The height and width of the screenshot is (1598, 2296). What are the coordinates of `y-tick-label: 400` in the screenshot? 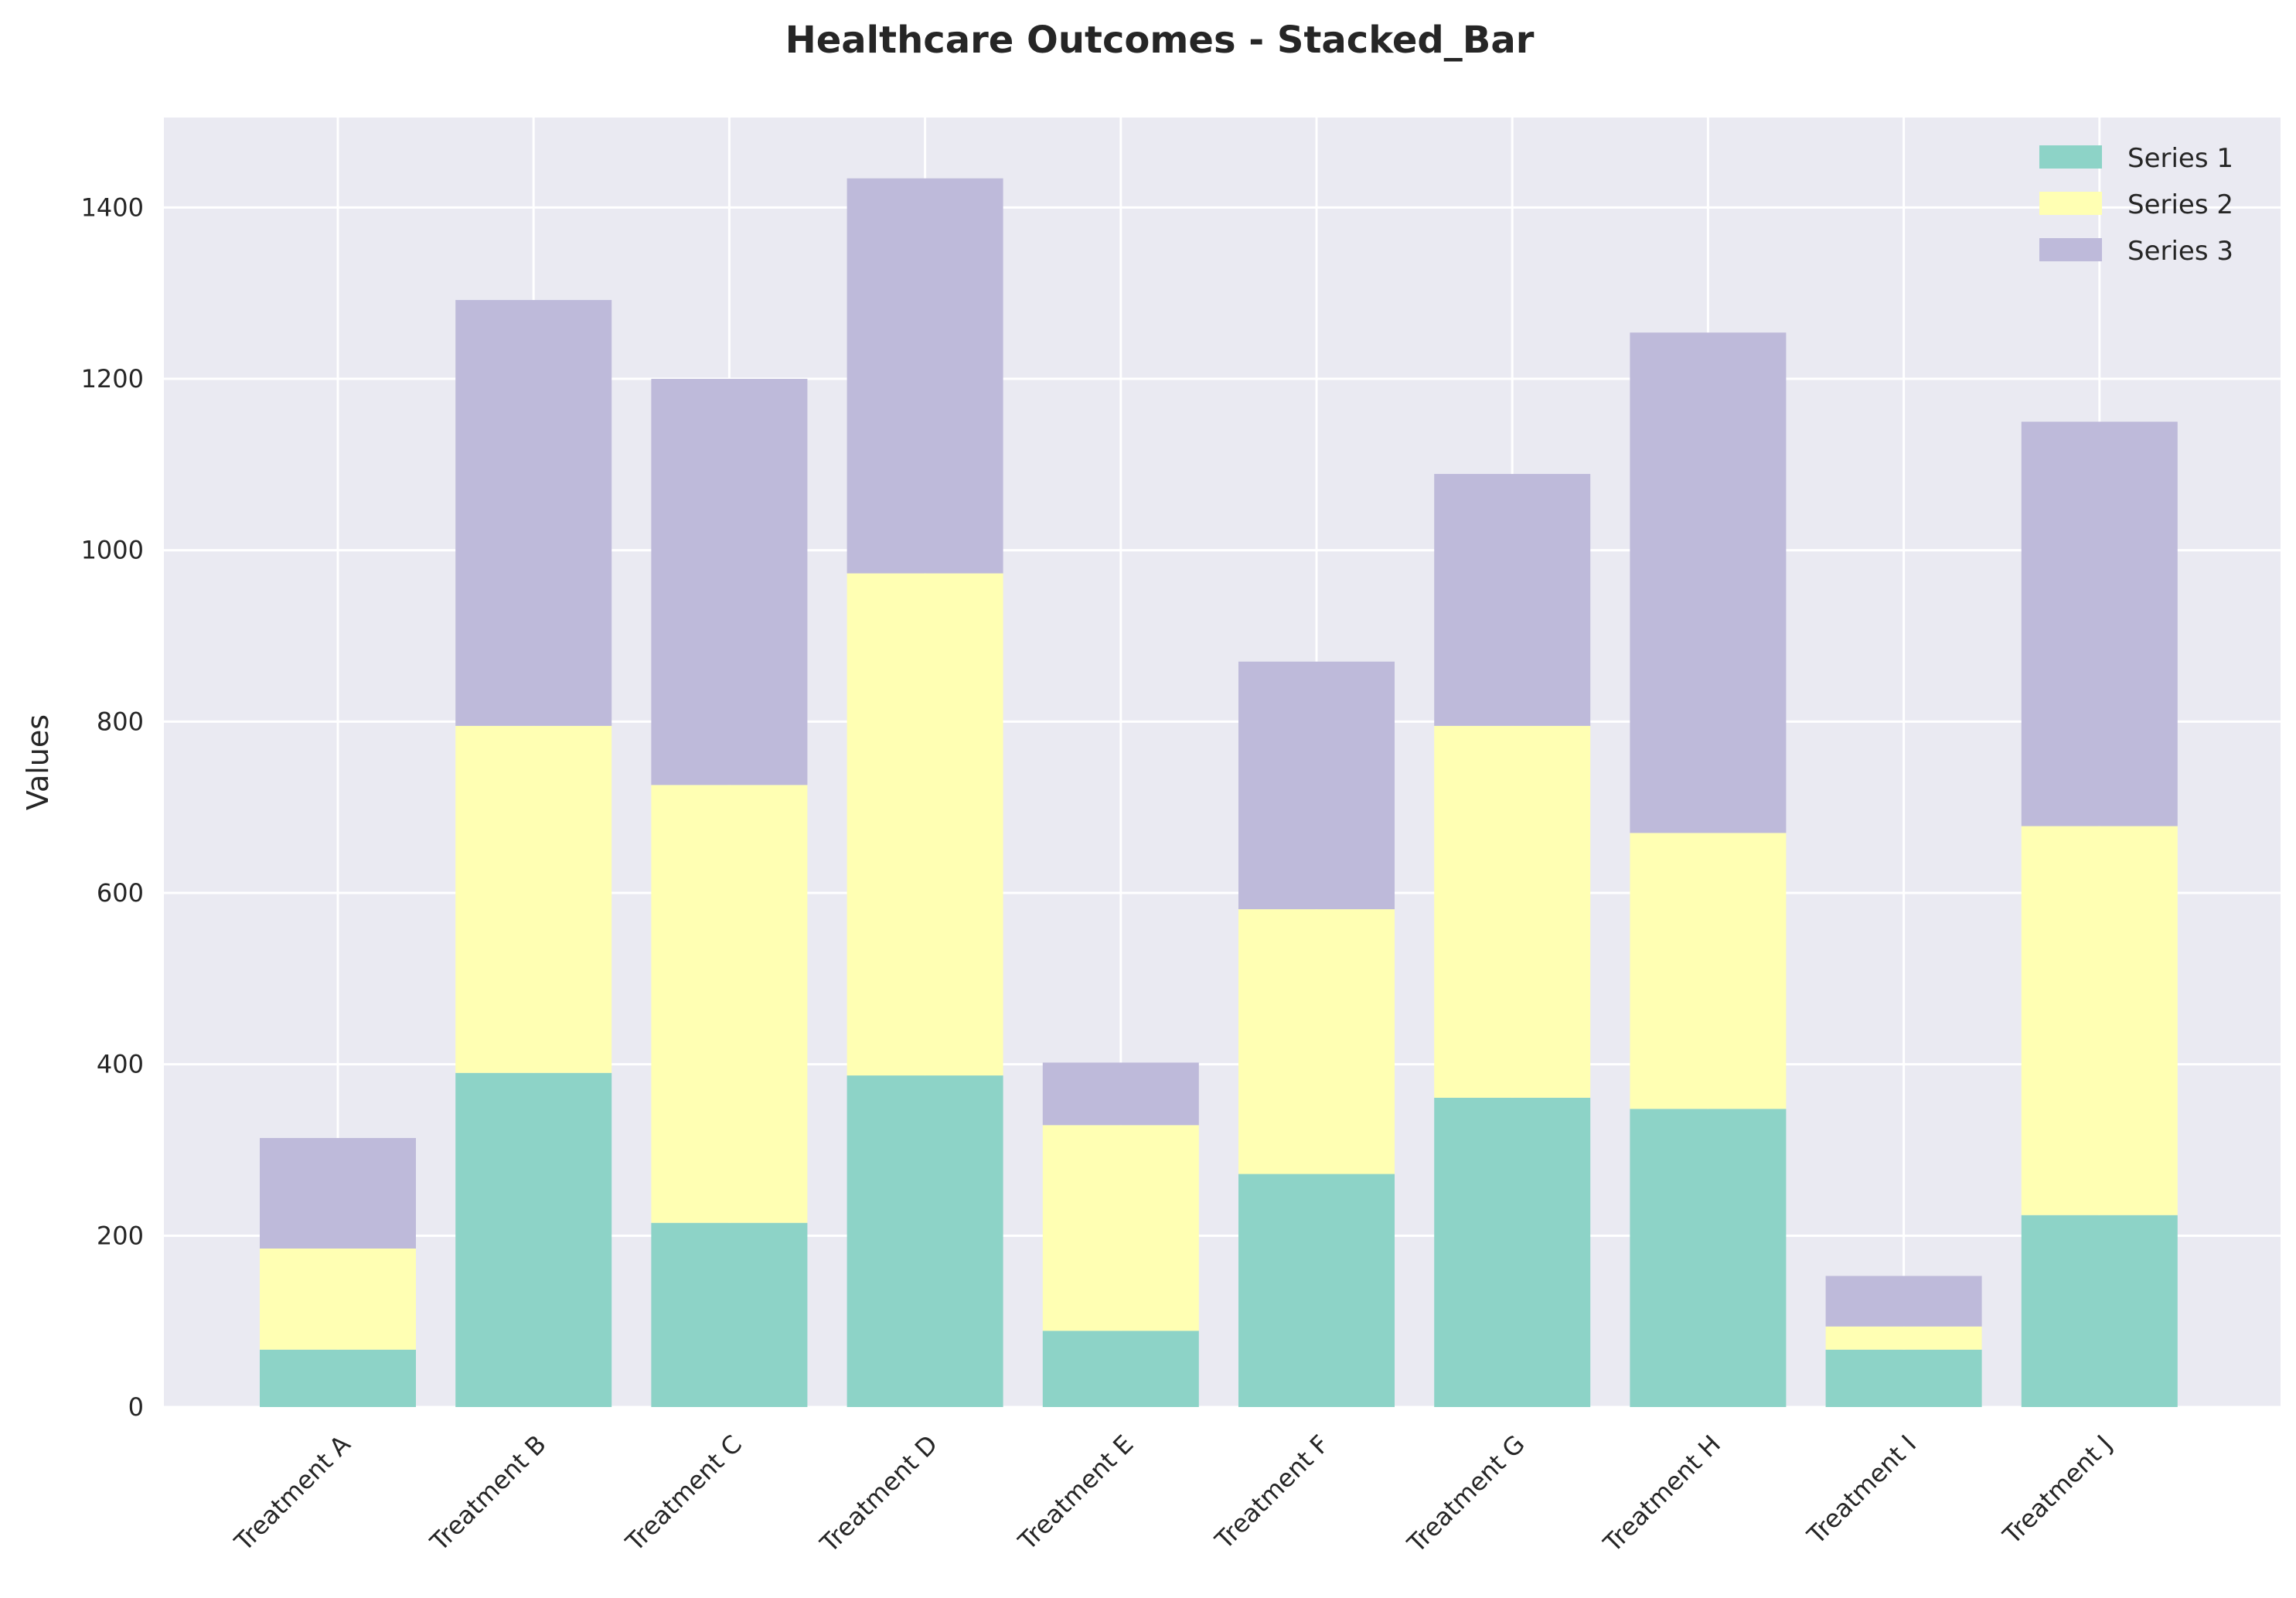 It's located at (120, 1064).